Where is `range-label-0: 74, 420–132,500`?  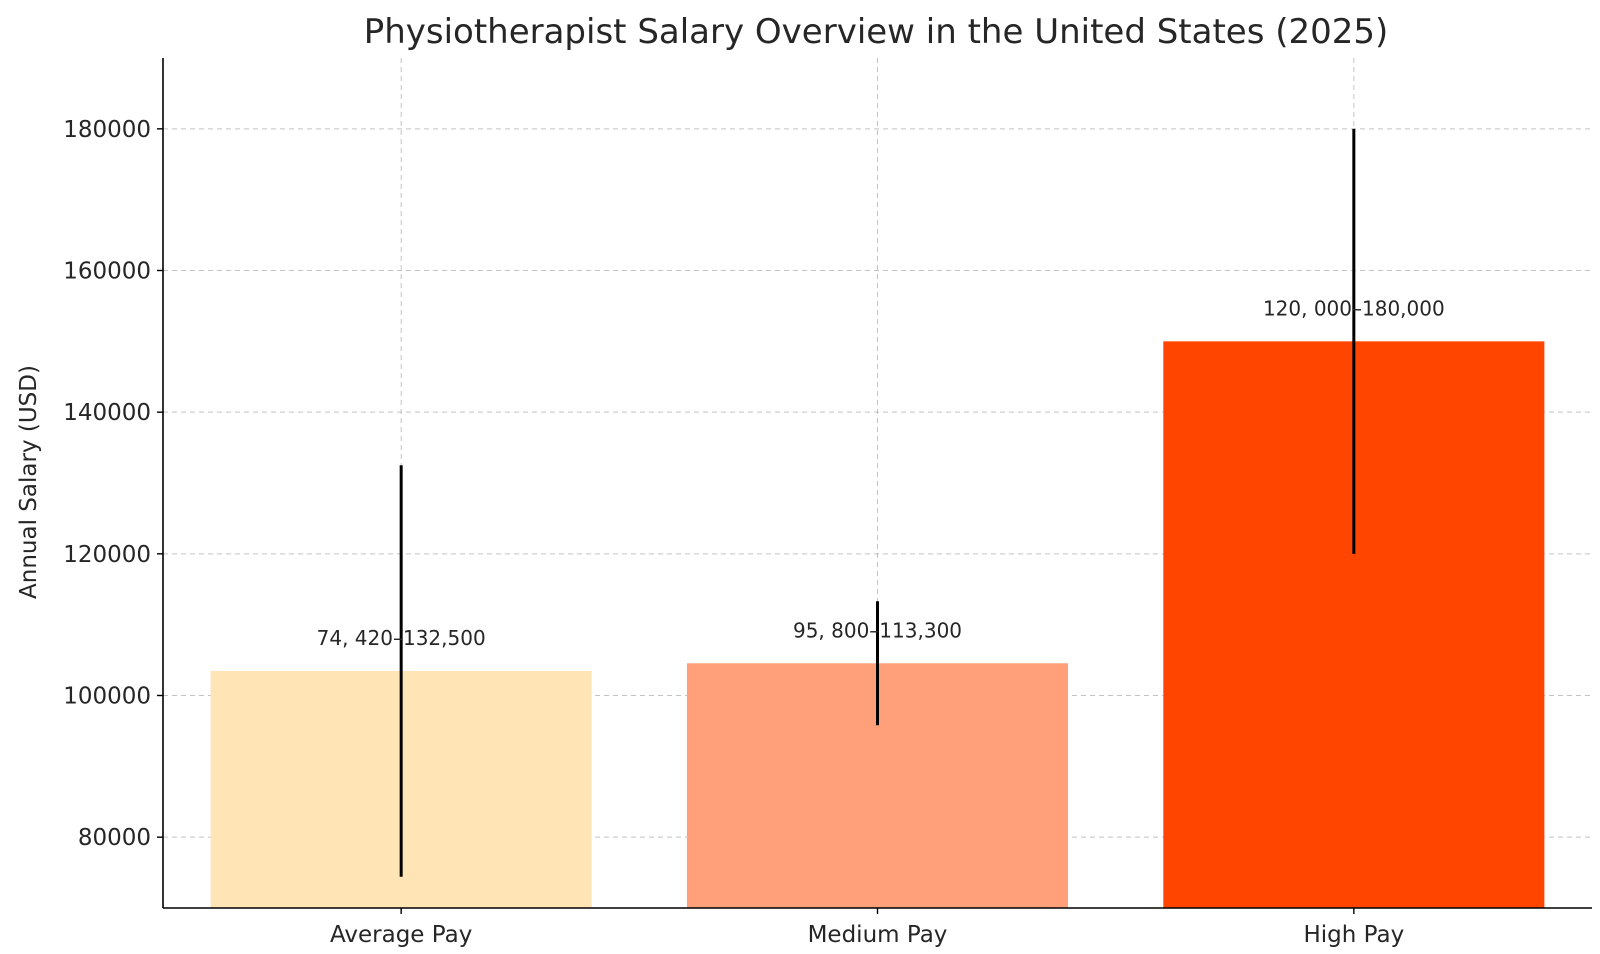 range-label-0: 74, 420–132,500 is located at coordinates (401, 638).